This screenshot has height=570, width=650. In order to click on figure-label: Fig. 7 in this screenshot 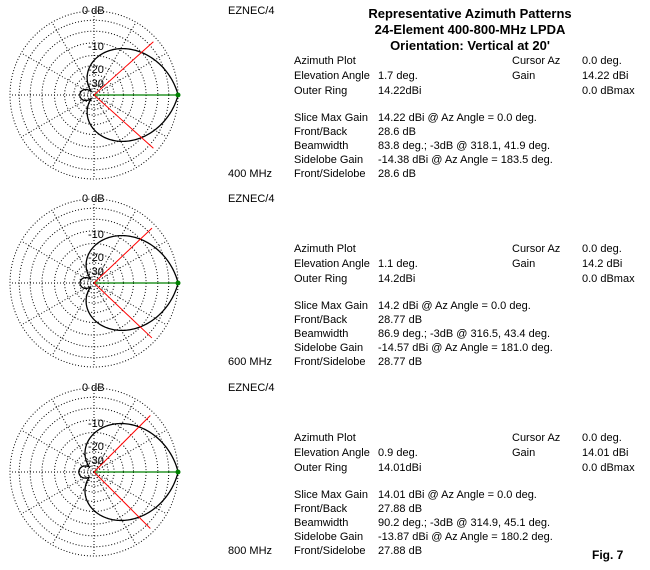, I will do `click(608, 555)`.